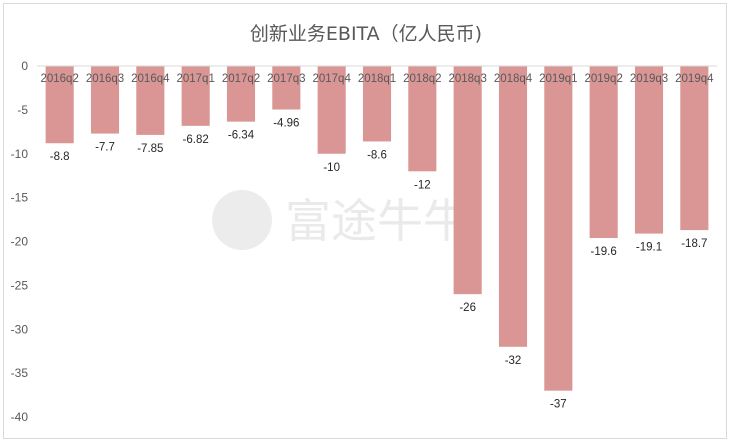 This screenshot has width=732, height=444. I want to click on data-label: -19.6, so click(604, 252).